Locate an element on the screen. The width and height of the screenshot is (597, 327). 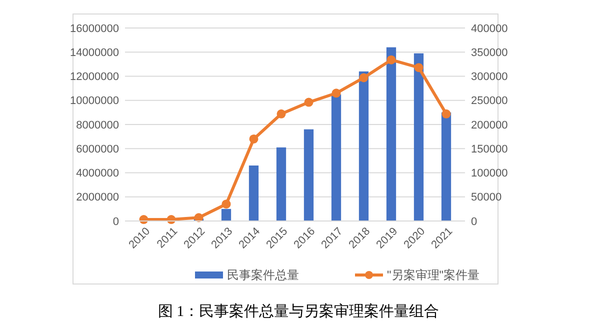
caption: 图 1：民事案件总量与另案审理案件量组合 is located at coordinates (299, 311).